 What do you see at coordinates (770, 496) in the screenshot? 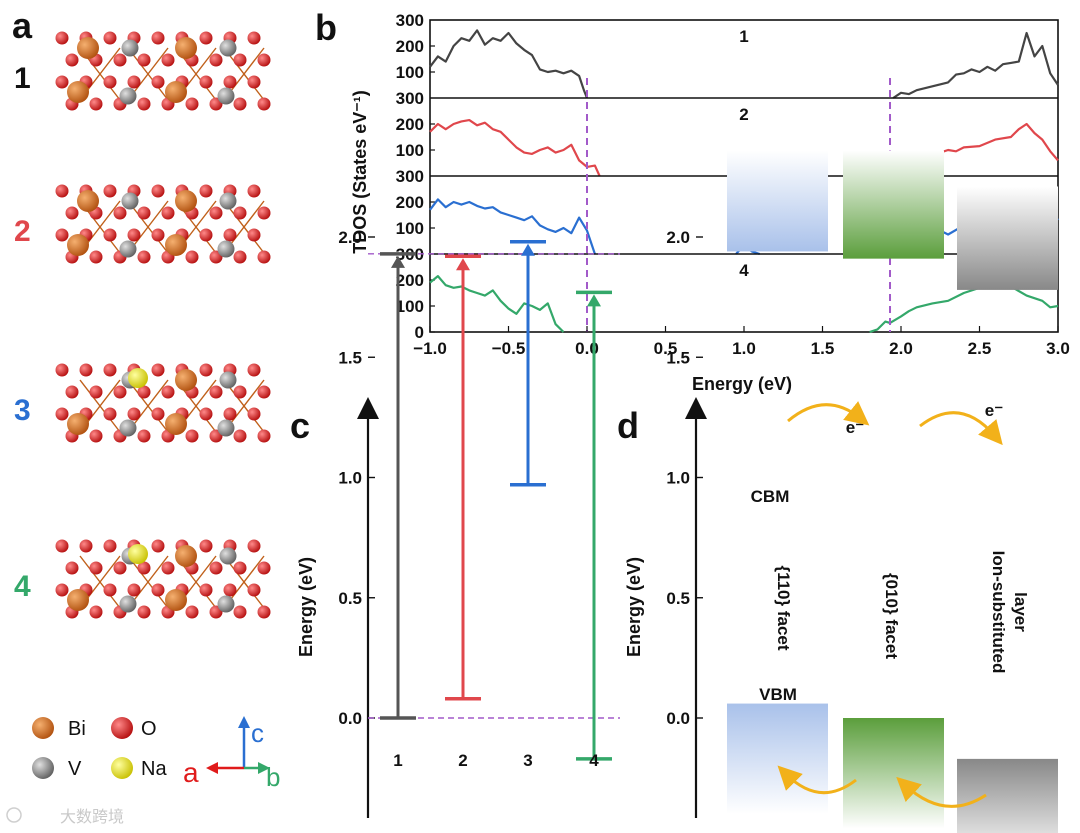
I see `cbm-label: CBM` at bounding box center [770, 496].